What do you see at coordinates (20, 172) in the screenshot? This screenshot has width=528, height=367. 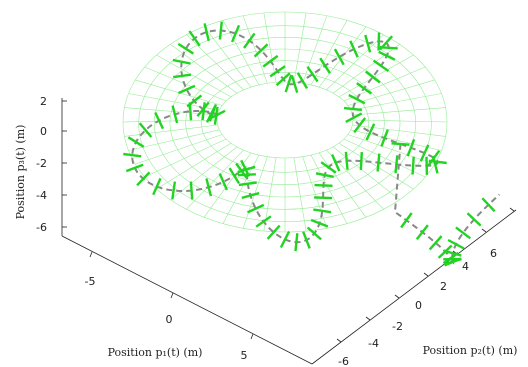 I see `z-axis-label: Position p₃(t) (m)` at bounding box center [20, 172].